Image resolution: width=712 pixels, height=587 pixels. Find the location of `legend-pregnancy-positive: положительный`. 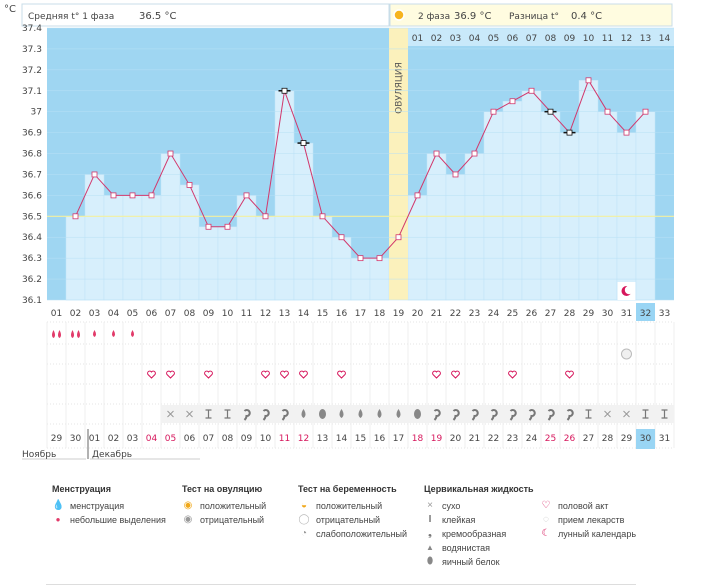

legend-pregnancy-positive: положительный is located at coordinates (349, 506).